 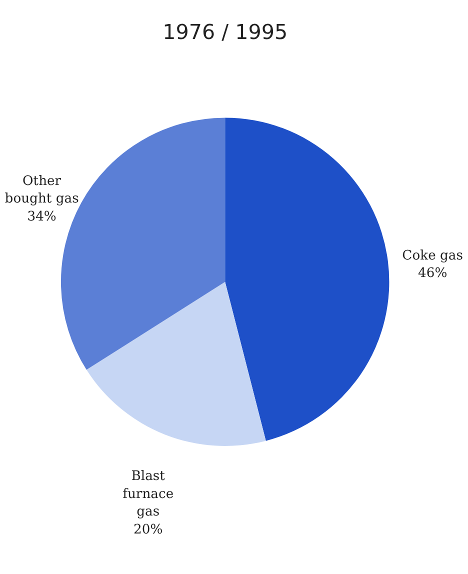 What do you see at coordinates (42, 190) in the screenshot?
I see `slice-label: Other bought gas` at bounding box center [42, 190].